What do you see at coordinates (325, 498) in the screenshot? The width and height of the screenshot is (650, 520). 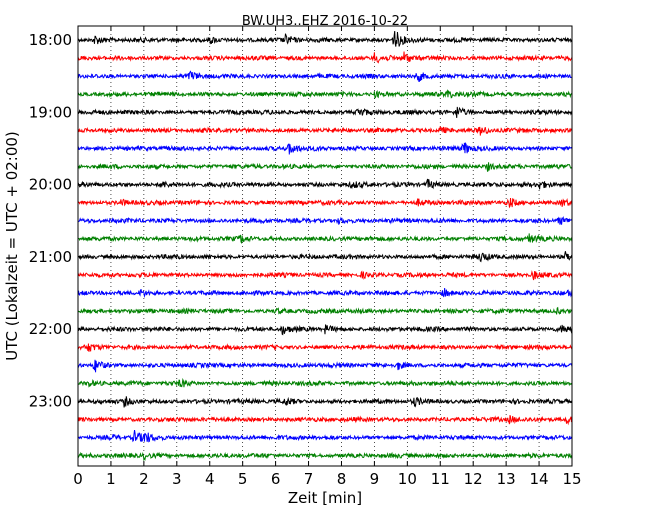 I see `x-axis-label: Zeit [min]` at bounding box center [325, 498].